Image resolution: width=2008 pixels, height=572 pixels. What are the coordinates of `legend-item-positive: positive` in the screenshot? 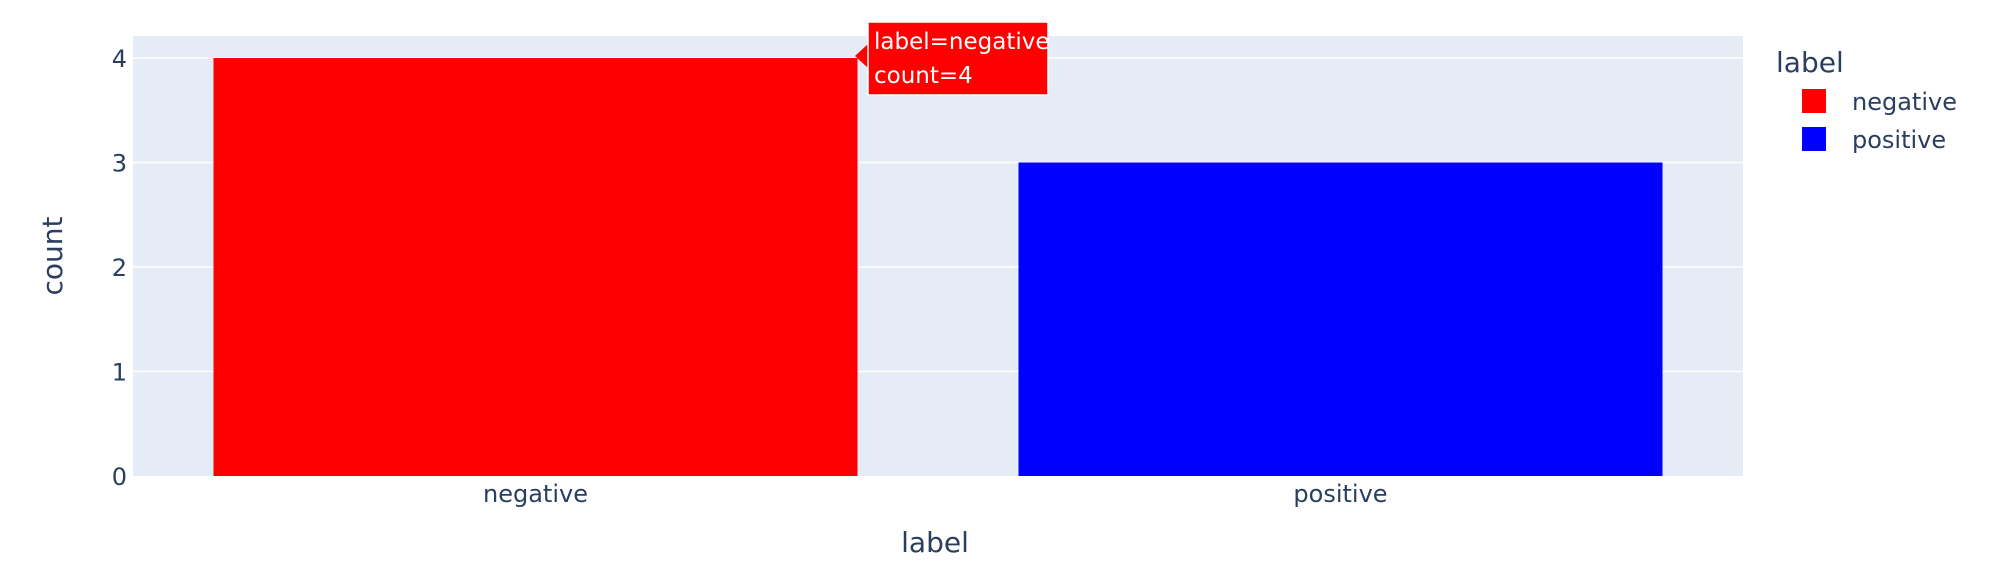 It's located at (1874, 140).